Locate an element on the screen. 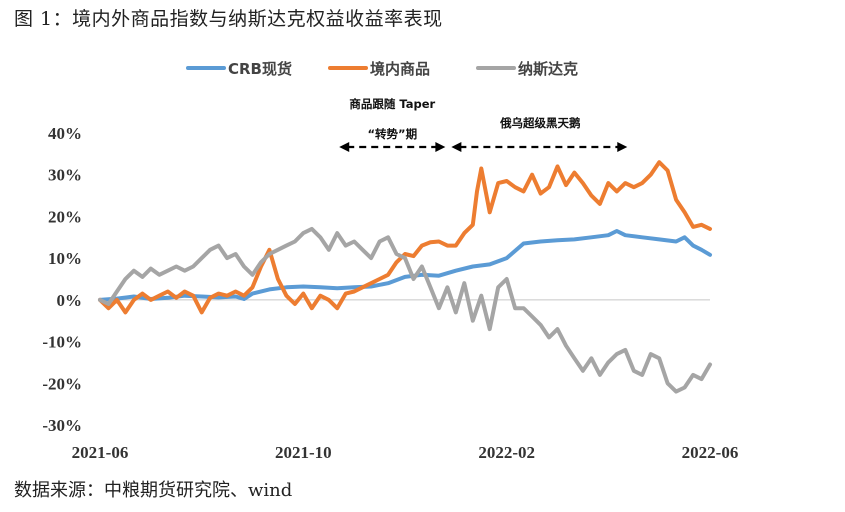 This screenshot has height=512, width=845. y-tick-label: 0% is located at coordinates (70, 300).